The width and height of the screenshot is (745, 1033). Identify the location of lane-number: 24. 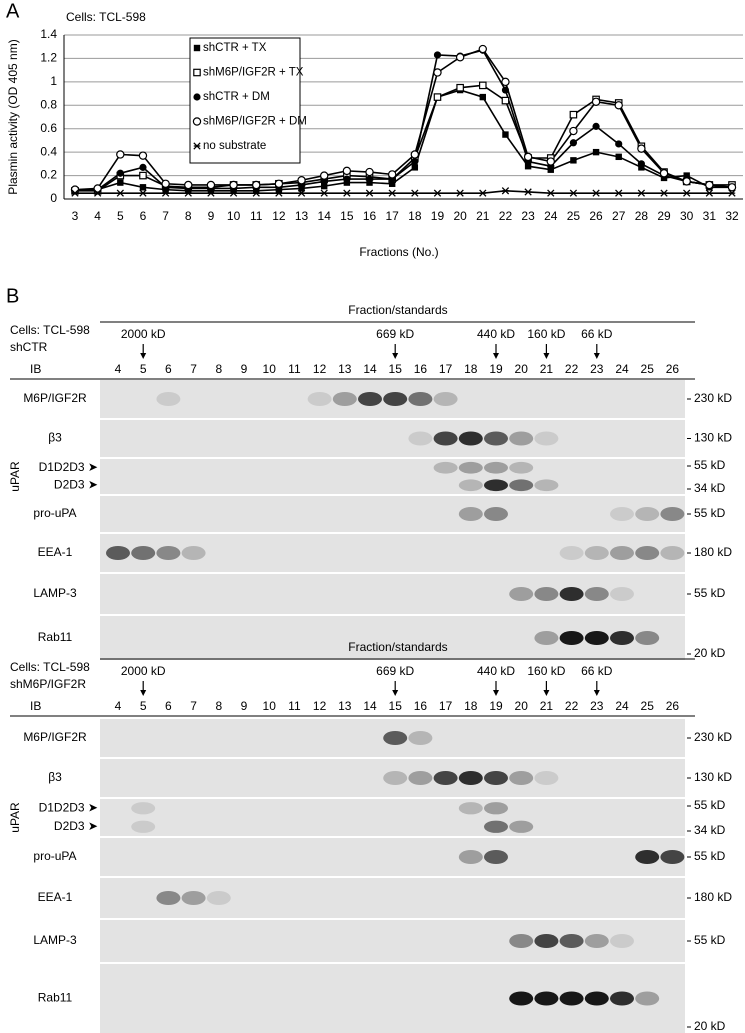
(622, 706).